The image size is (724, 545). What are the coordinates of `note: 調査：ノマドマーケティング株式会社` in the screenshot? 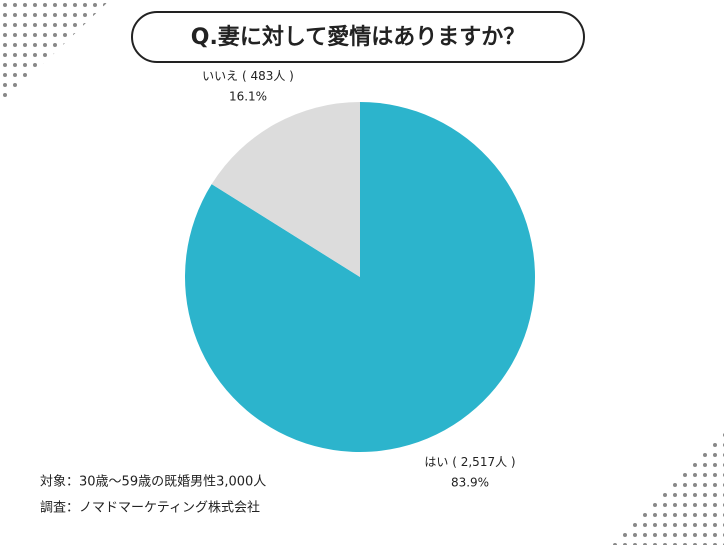 It's located at (150, 508).